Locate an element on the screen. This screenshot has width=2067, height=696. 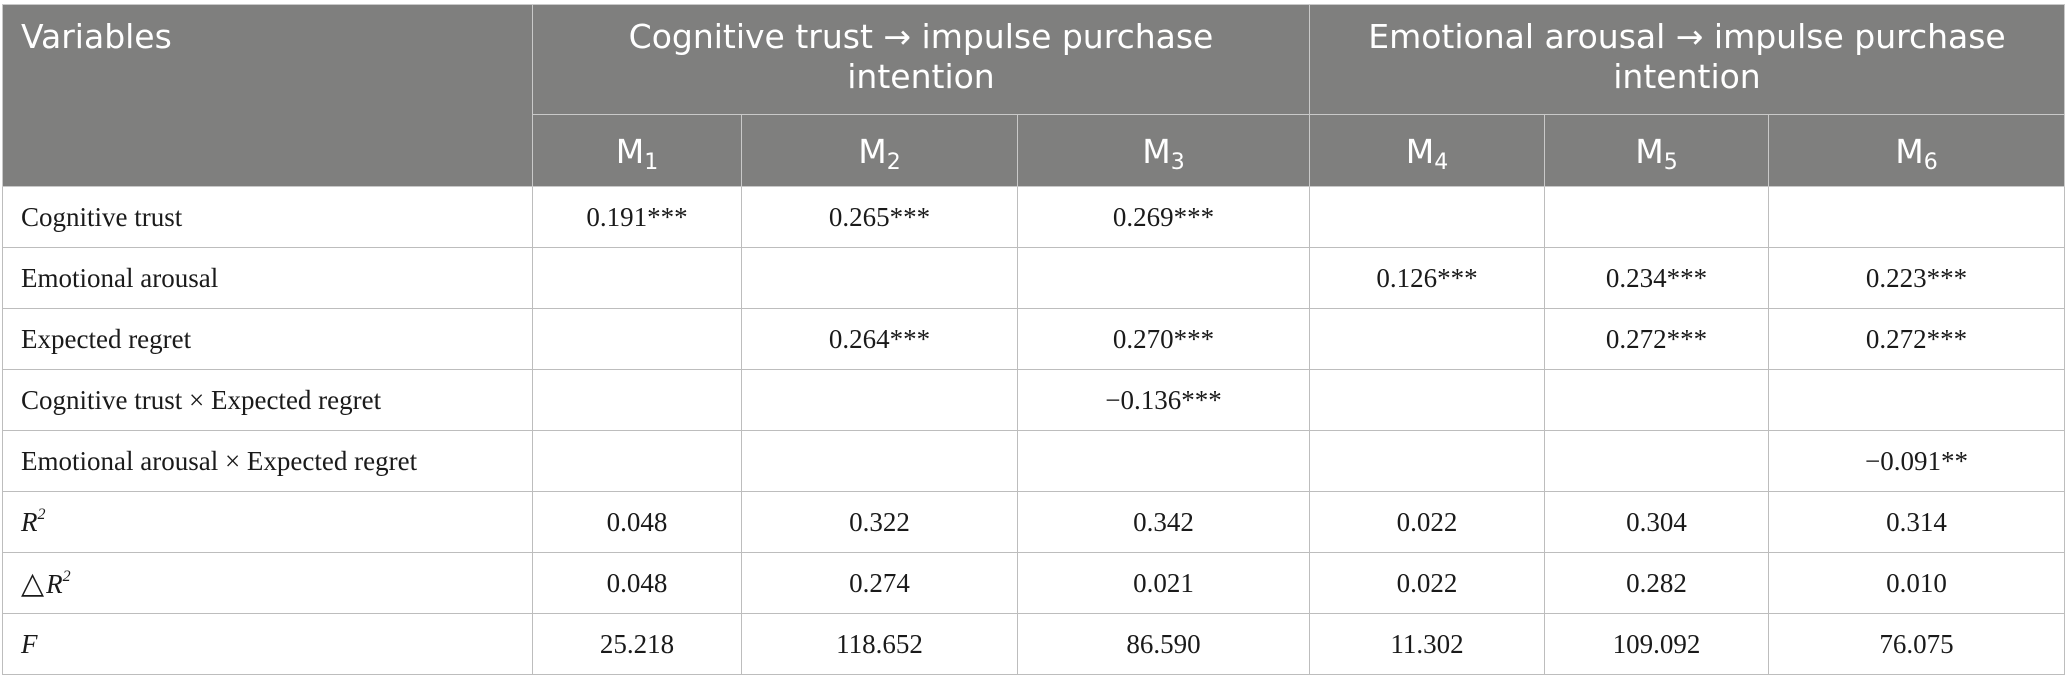
table-cell: 0.304 is located at coordinates (1656, 522).